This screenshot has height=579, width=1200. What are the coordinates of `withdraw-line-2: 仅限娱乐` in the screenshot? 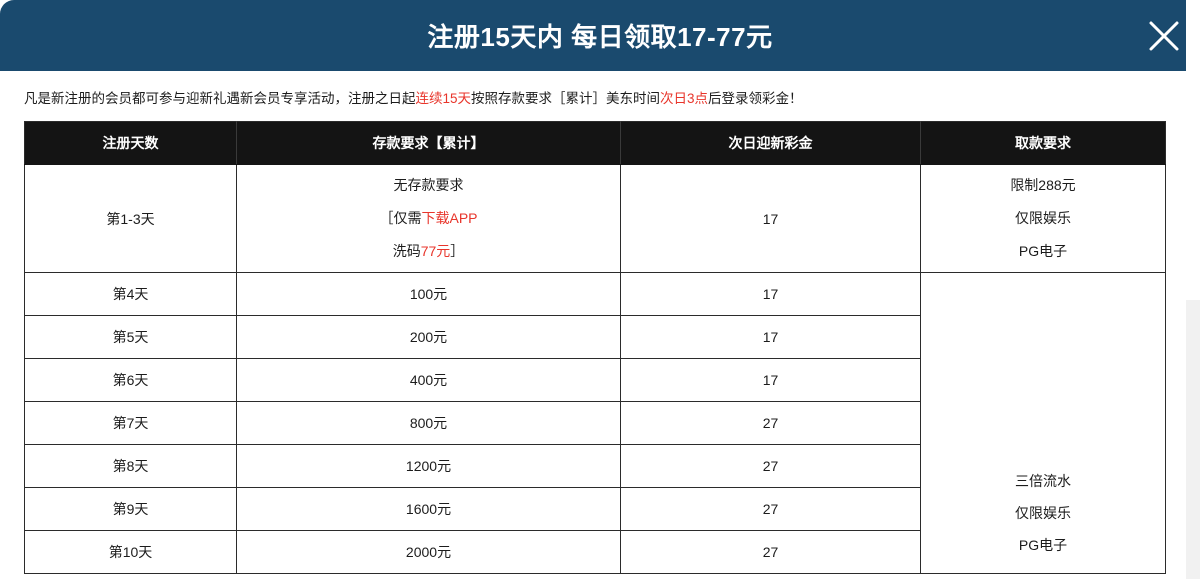 It's located at (1043, 218).